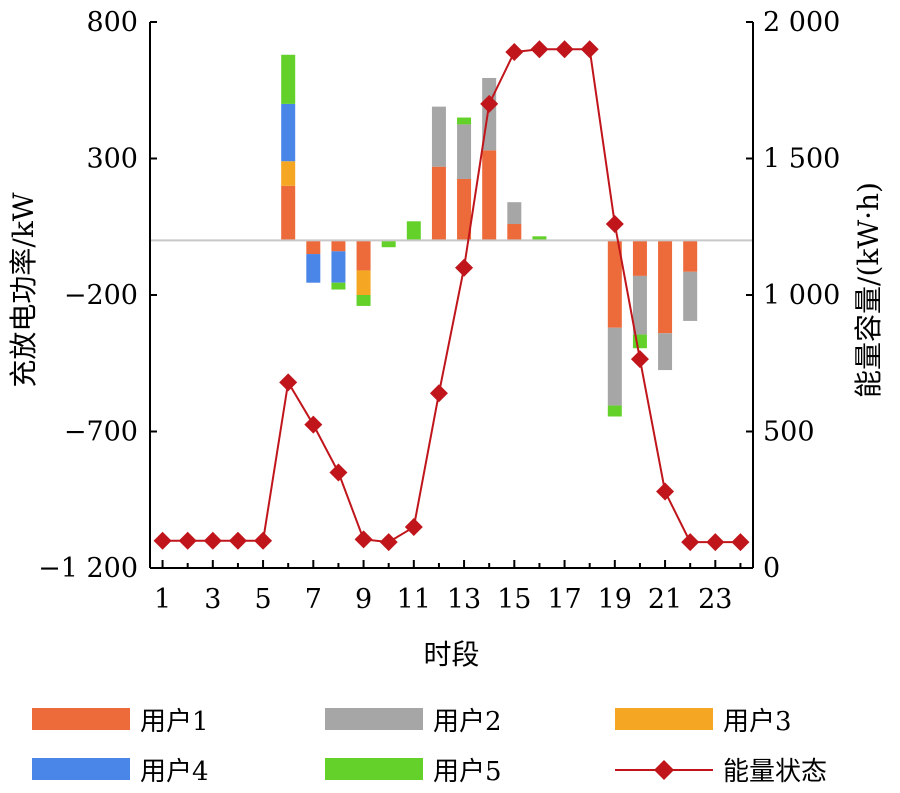  I want to click on bar-user1-t12, so click(438, 203).